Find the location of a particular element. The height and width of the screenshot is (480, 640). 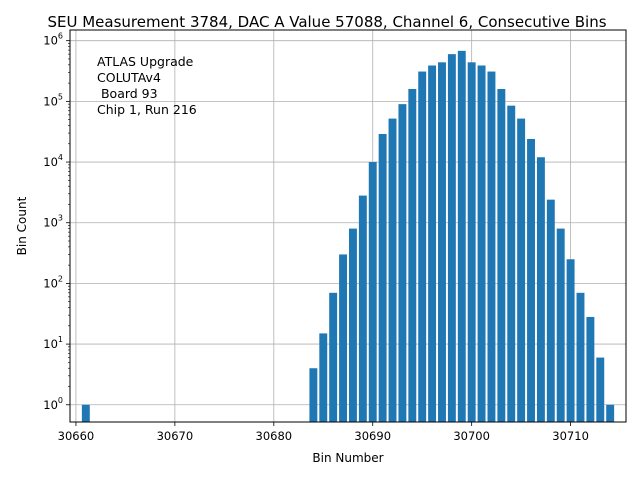

y-axis-label: Bin Count is located at coordinates (22, 225).